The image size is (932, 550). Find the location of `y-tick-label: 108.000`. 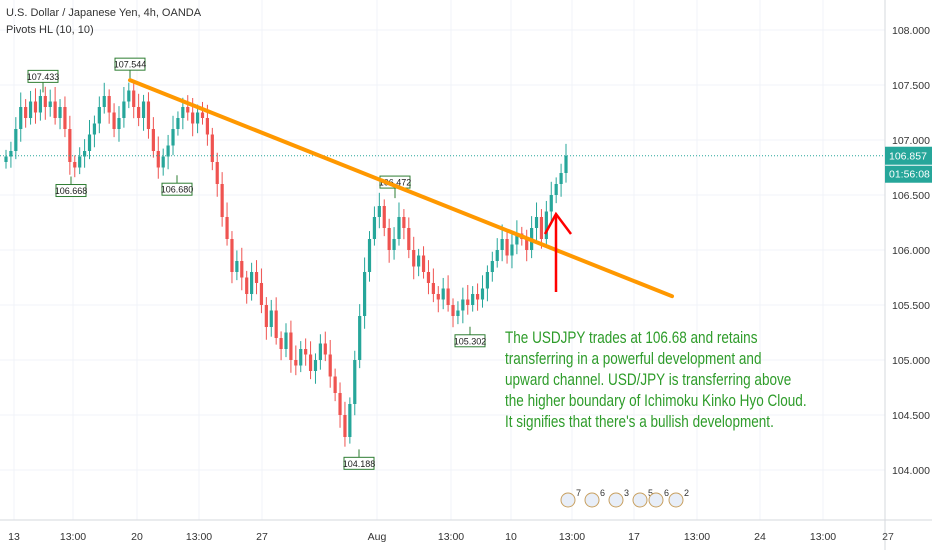

y-tick-label: 108.000 is located at coordinates (911, 31).